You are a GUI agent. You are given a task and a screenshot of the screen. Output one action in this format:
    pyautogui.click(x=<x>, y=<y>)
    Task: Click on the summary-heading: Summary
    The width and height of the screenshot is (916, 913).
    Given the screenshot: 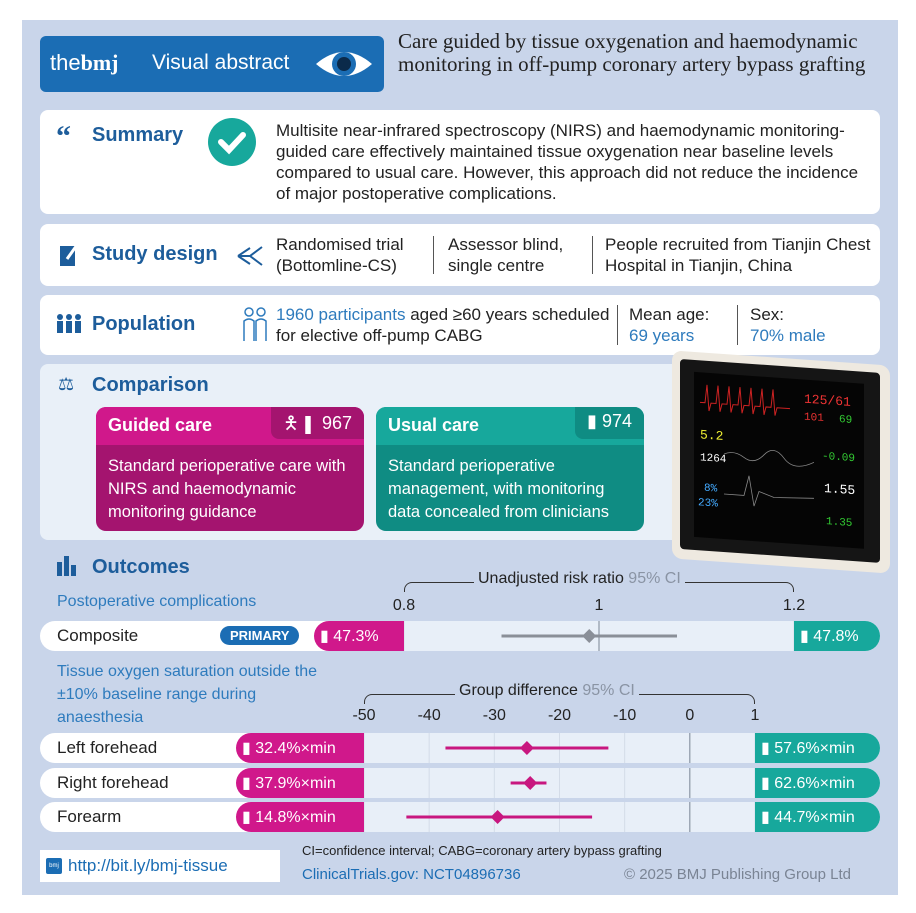 What is the action you would take?
    pyautogui.click(x=138, y=135)
    